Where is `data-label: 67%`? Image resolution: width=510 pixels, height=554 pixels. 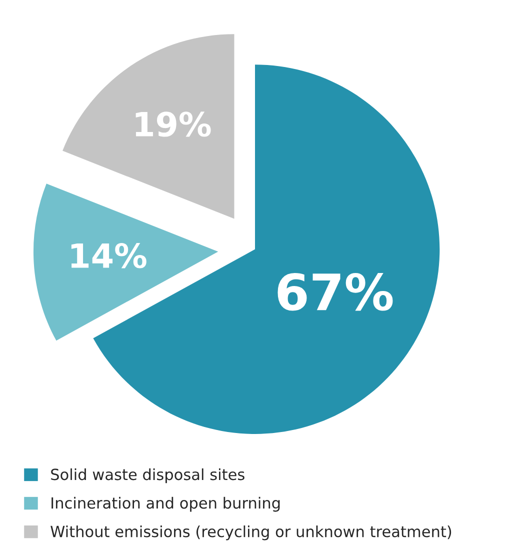
data-label: 67% is located at coordinates (335, 291).